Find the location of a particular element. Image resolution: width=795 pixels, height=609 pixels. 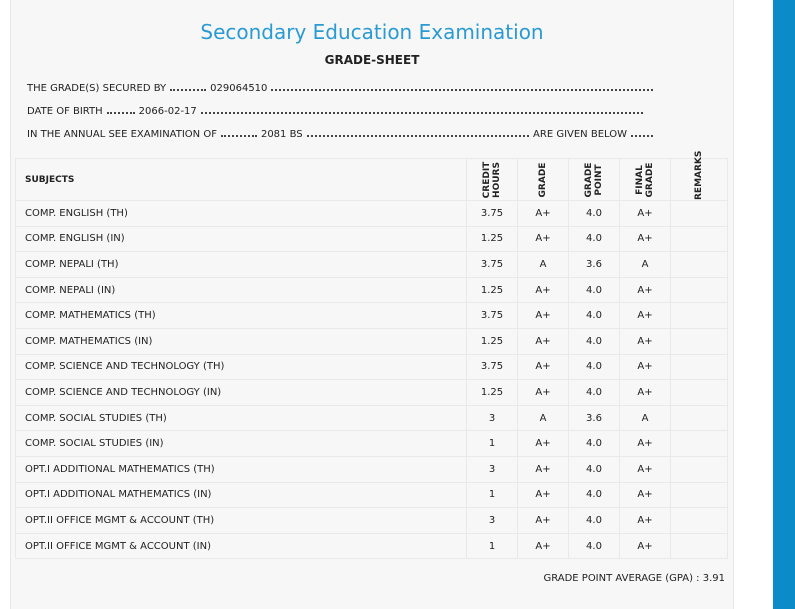

label: DATE OF BIRTH is located at coordinates (65, 111).